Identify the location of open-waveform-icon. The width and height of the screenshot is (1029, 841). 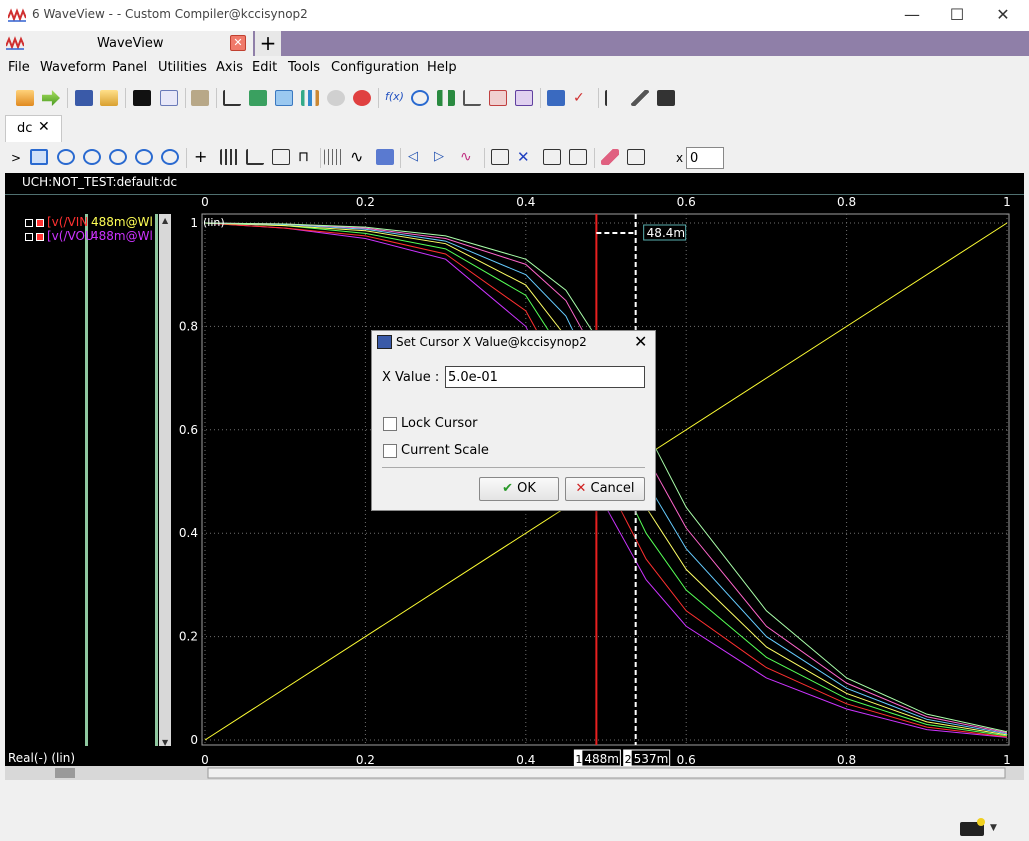
(25, 98).